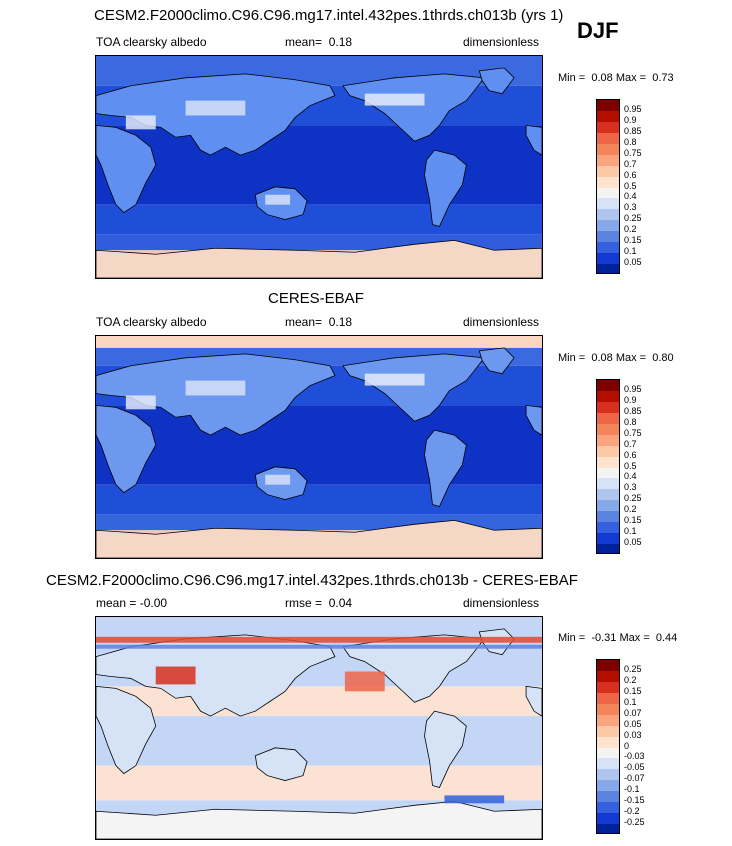 The width and height of the screenshot is (732, 846). What do you see at coordinates (151, 322) in the screenshot?
I see `variable-label-obs: TOA clearsky albedo` at bounding box center [151, 322].